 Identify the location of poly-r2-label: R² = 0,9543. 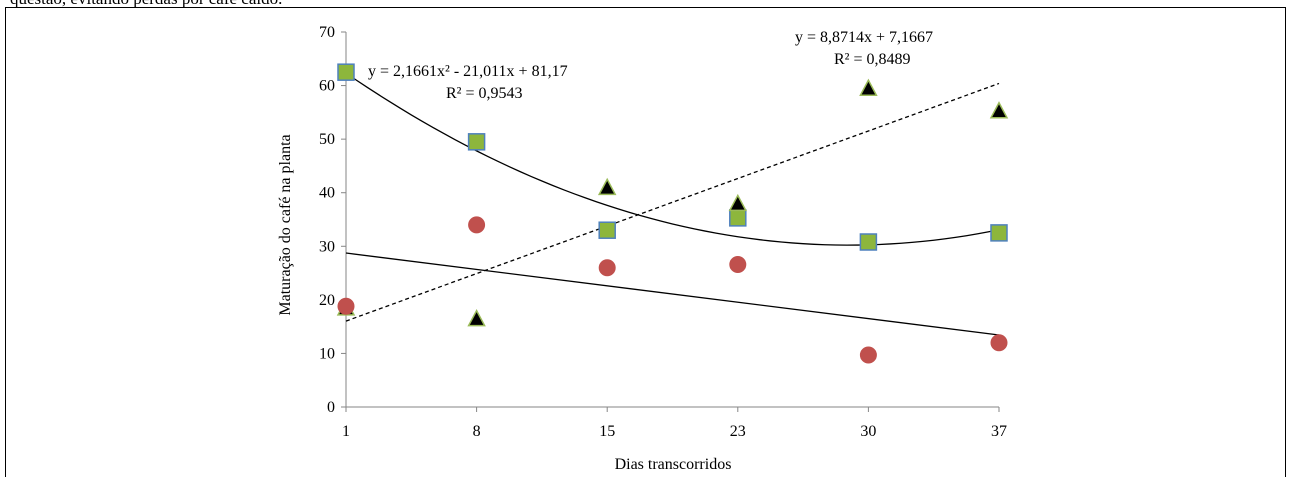
(484, 93).